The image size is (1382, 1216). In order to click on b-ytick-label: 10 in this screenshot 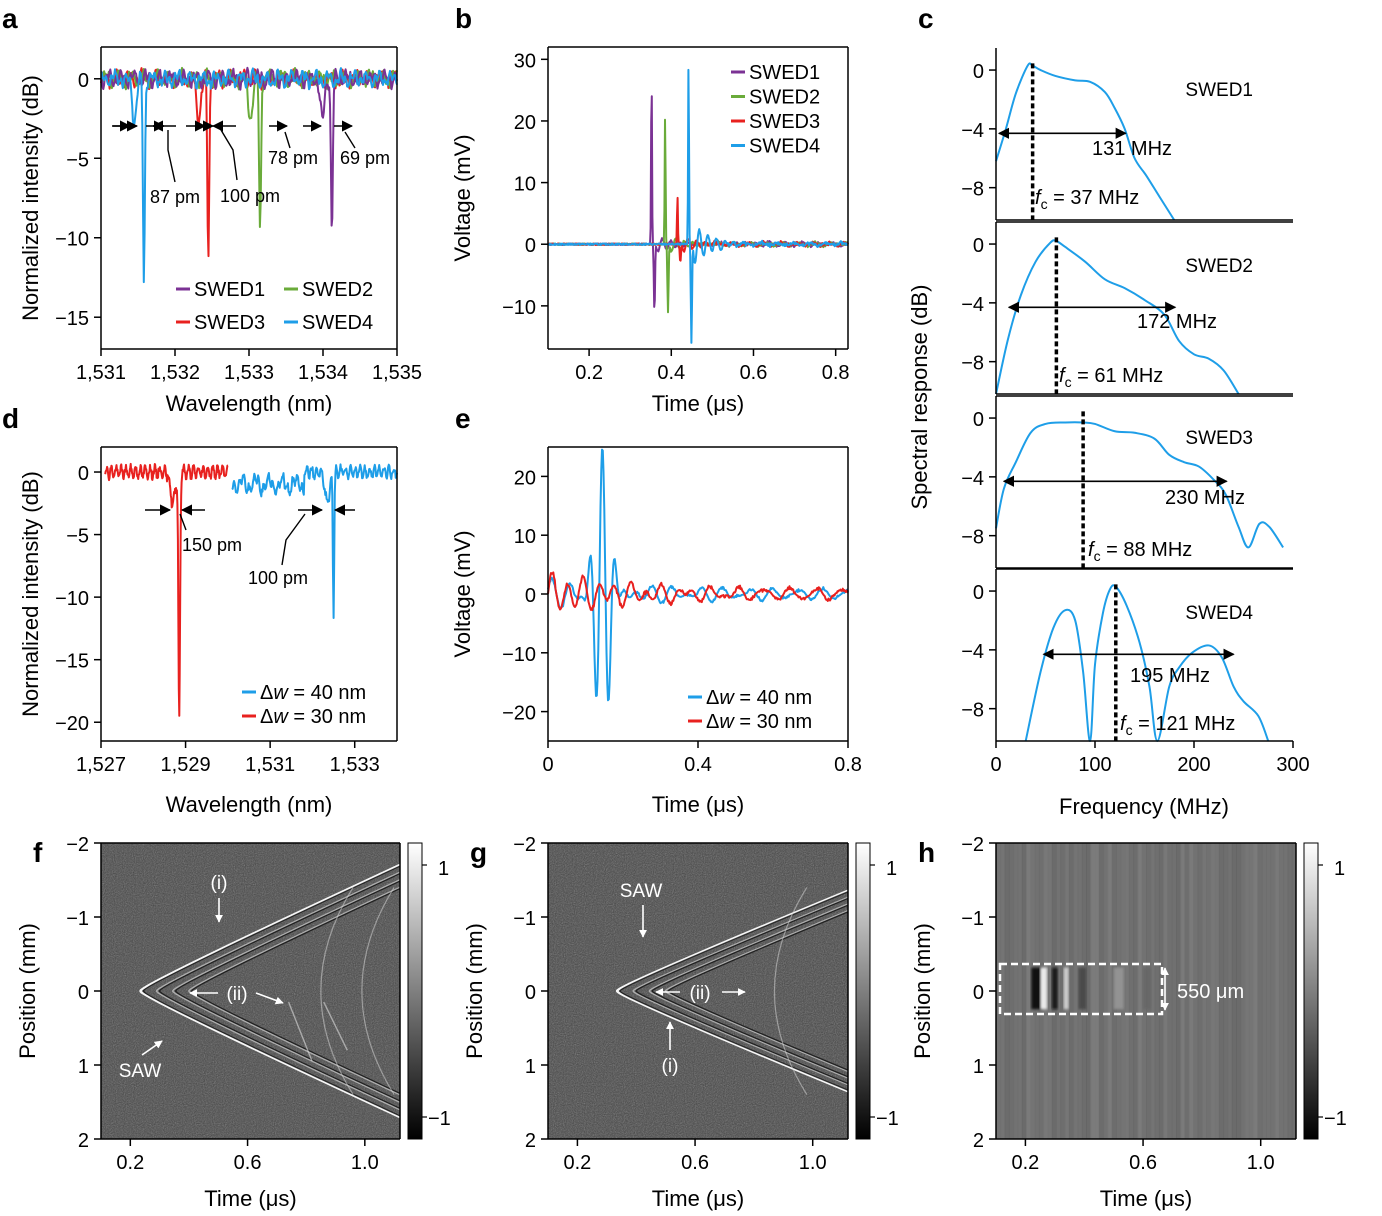, I will do `click(525, 185)`.